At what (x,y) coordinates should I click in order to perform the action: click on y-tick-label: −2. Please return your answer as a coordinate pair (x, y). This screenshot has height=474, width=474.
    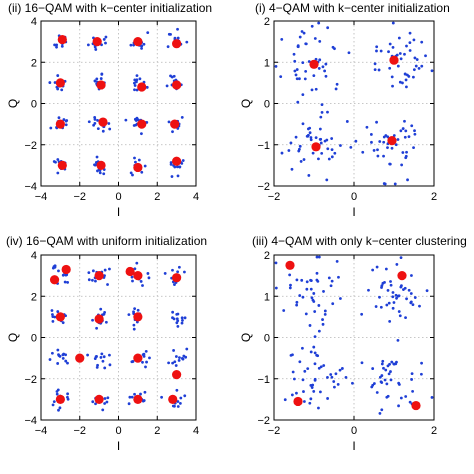
    Looking at the image, I should click on (263, 421).